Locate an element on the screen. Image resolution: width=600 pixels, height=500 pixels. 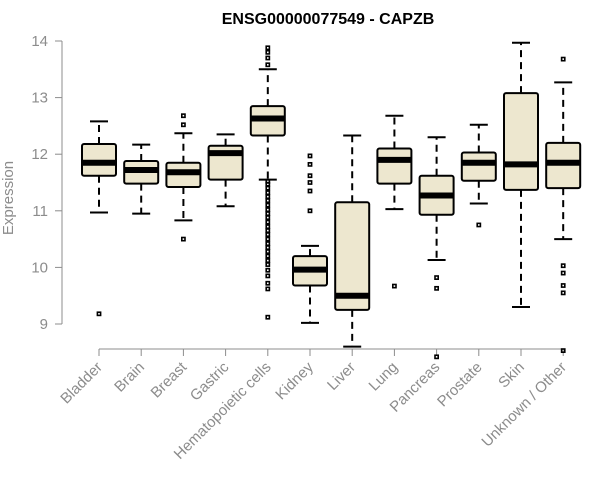
y-tick-label: 11 is located at coordinates (40, 211).